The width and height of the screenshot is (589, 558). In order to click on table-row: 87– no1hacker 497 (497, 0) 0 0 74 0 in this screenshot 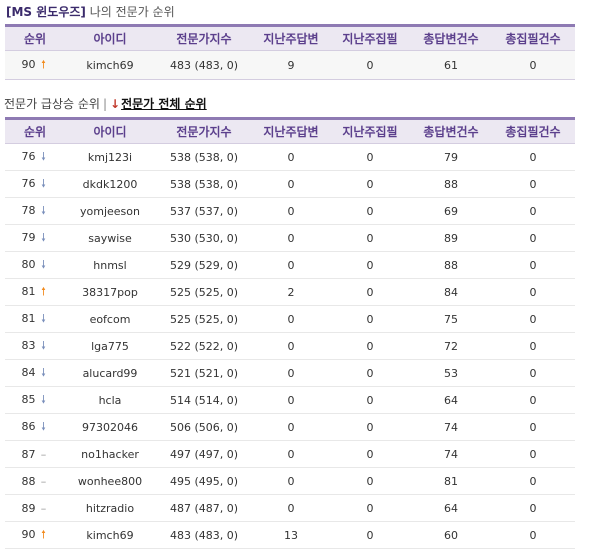, I will do `click(290, 454)`.